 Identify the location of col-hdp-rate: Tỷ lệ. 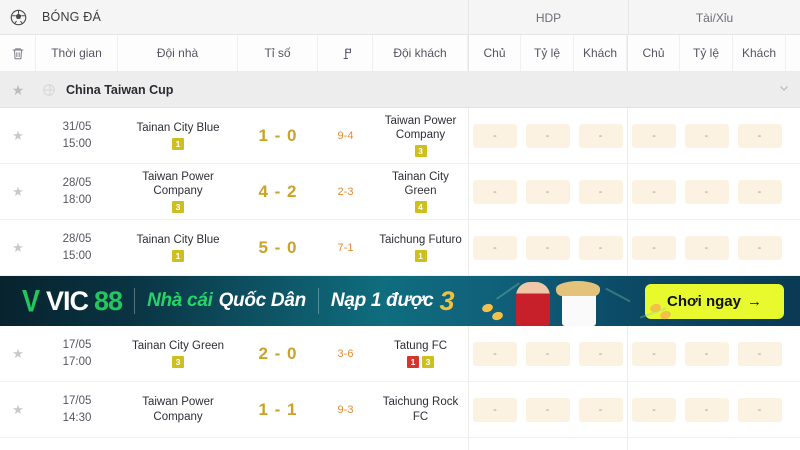
(547, 53).